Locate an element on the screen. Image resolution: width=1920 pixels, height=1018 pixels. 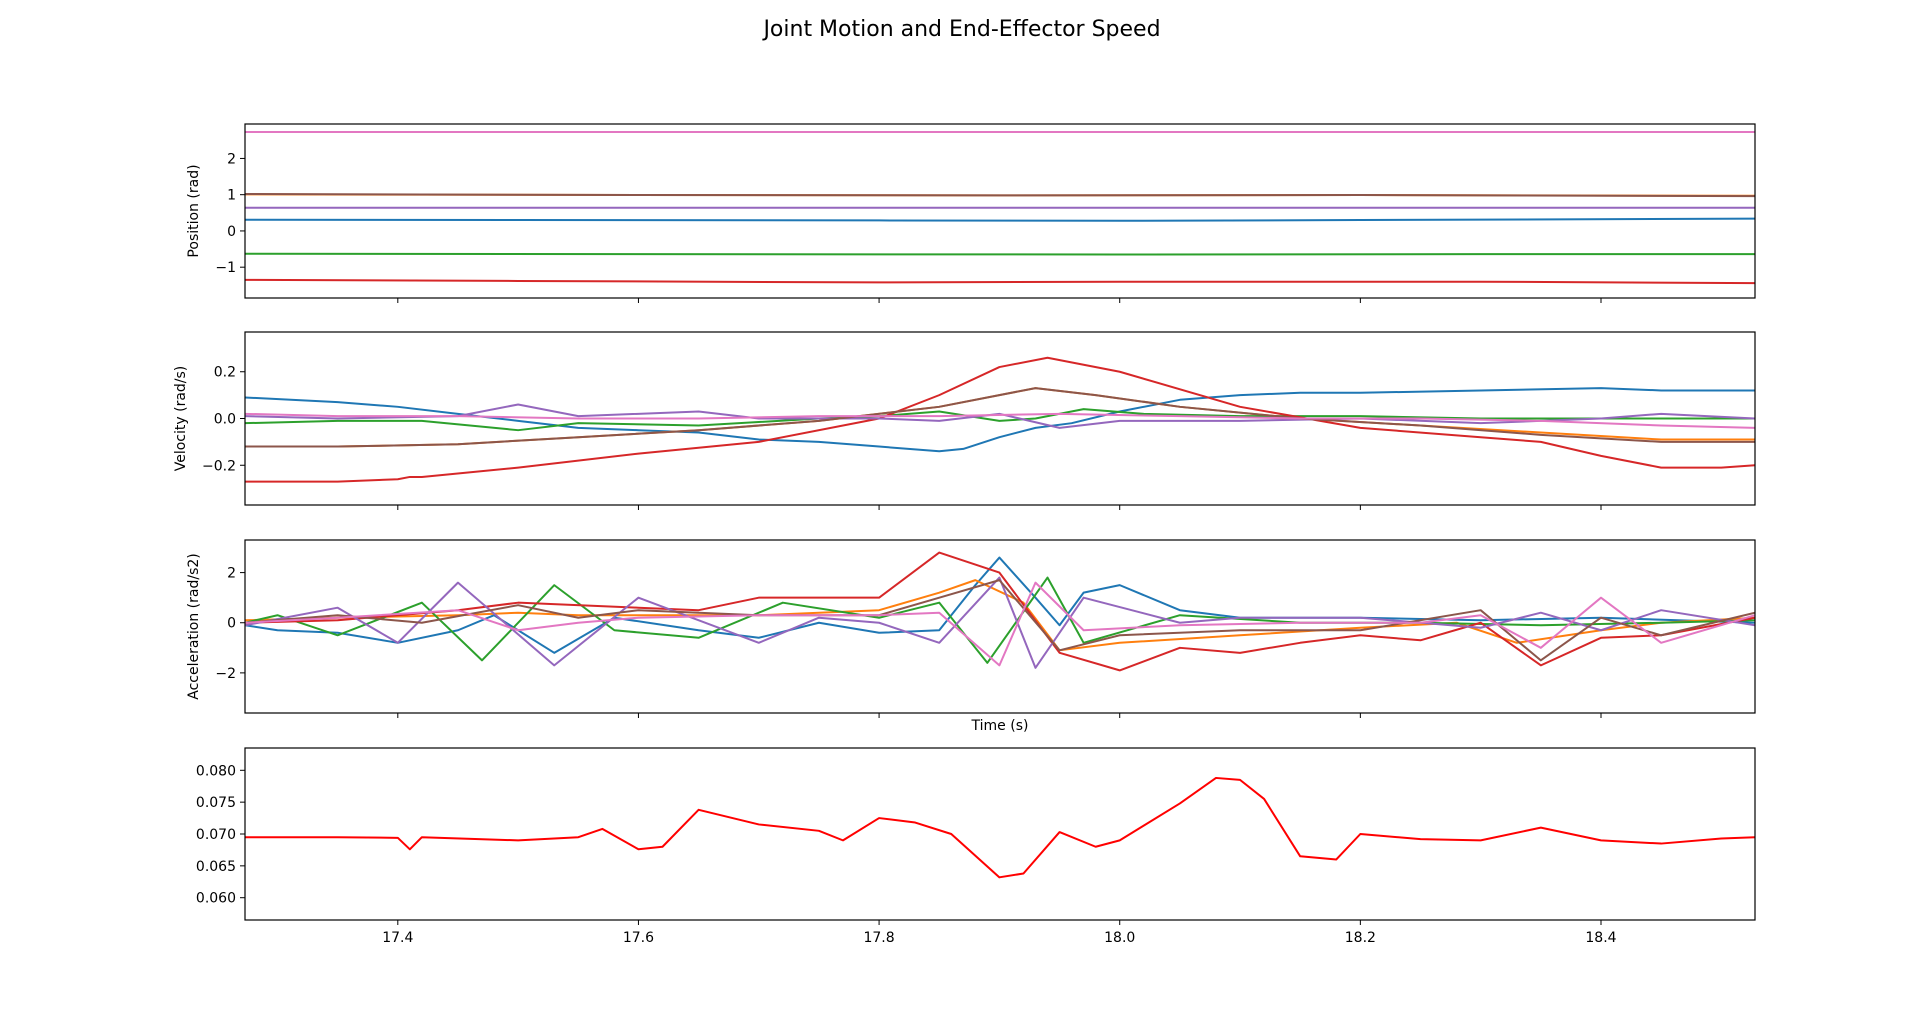
y-tick-label: 0.0 is located at coordinates (225, 420).